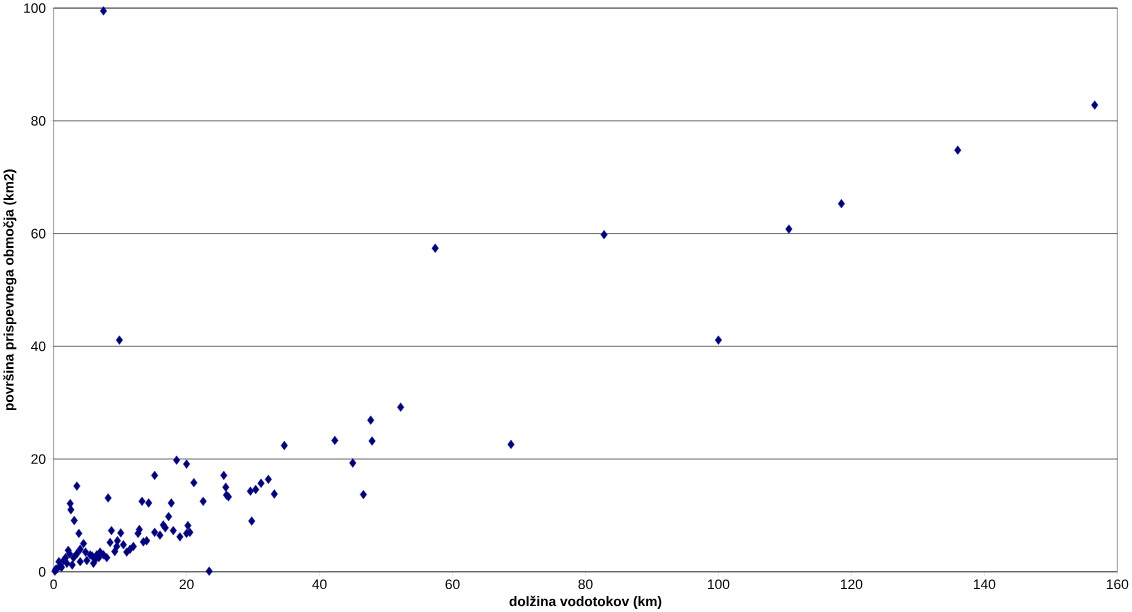 This screenshot has height=612, width=1132. Describe the element at coordinates (53, 584) in the screenshot. I see `x-tick-label: 0` at that location.